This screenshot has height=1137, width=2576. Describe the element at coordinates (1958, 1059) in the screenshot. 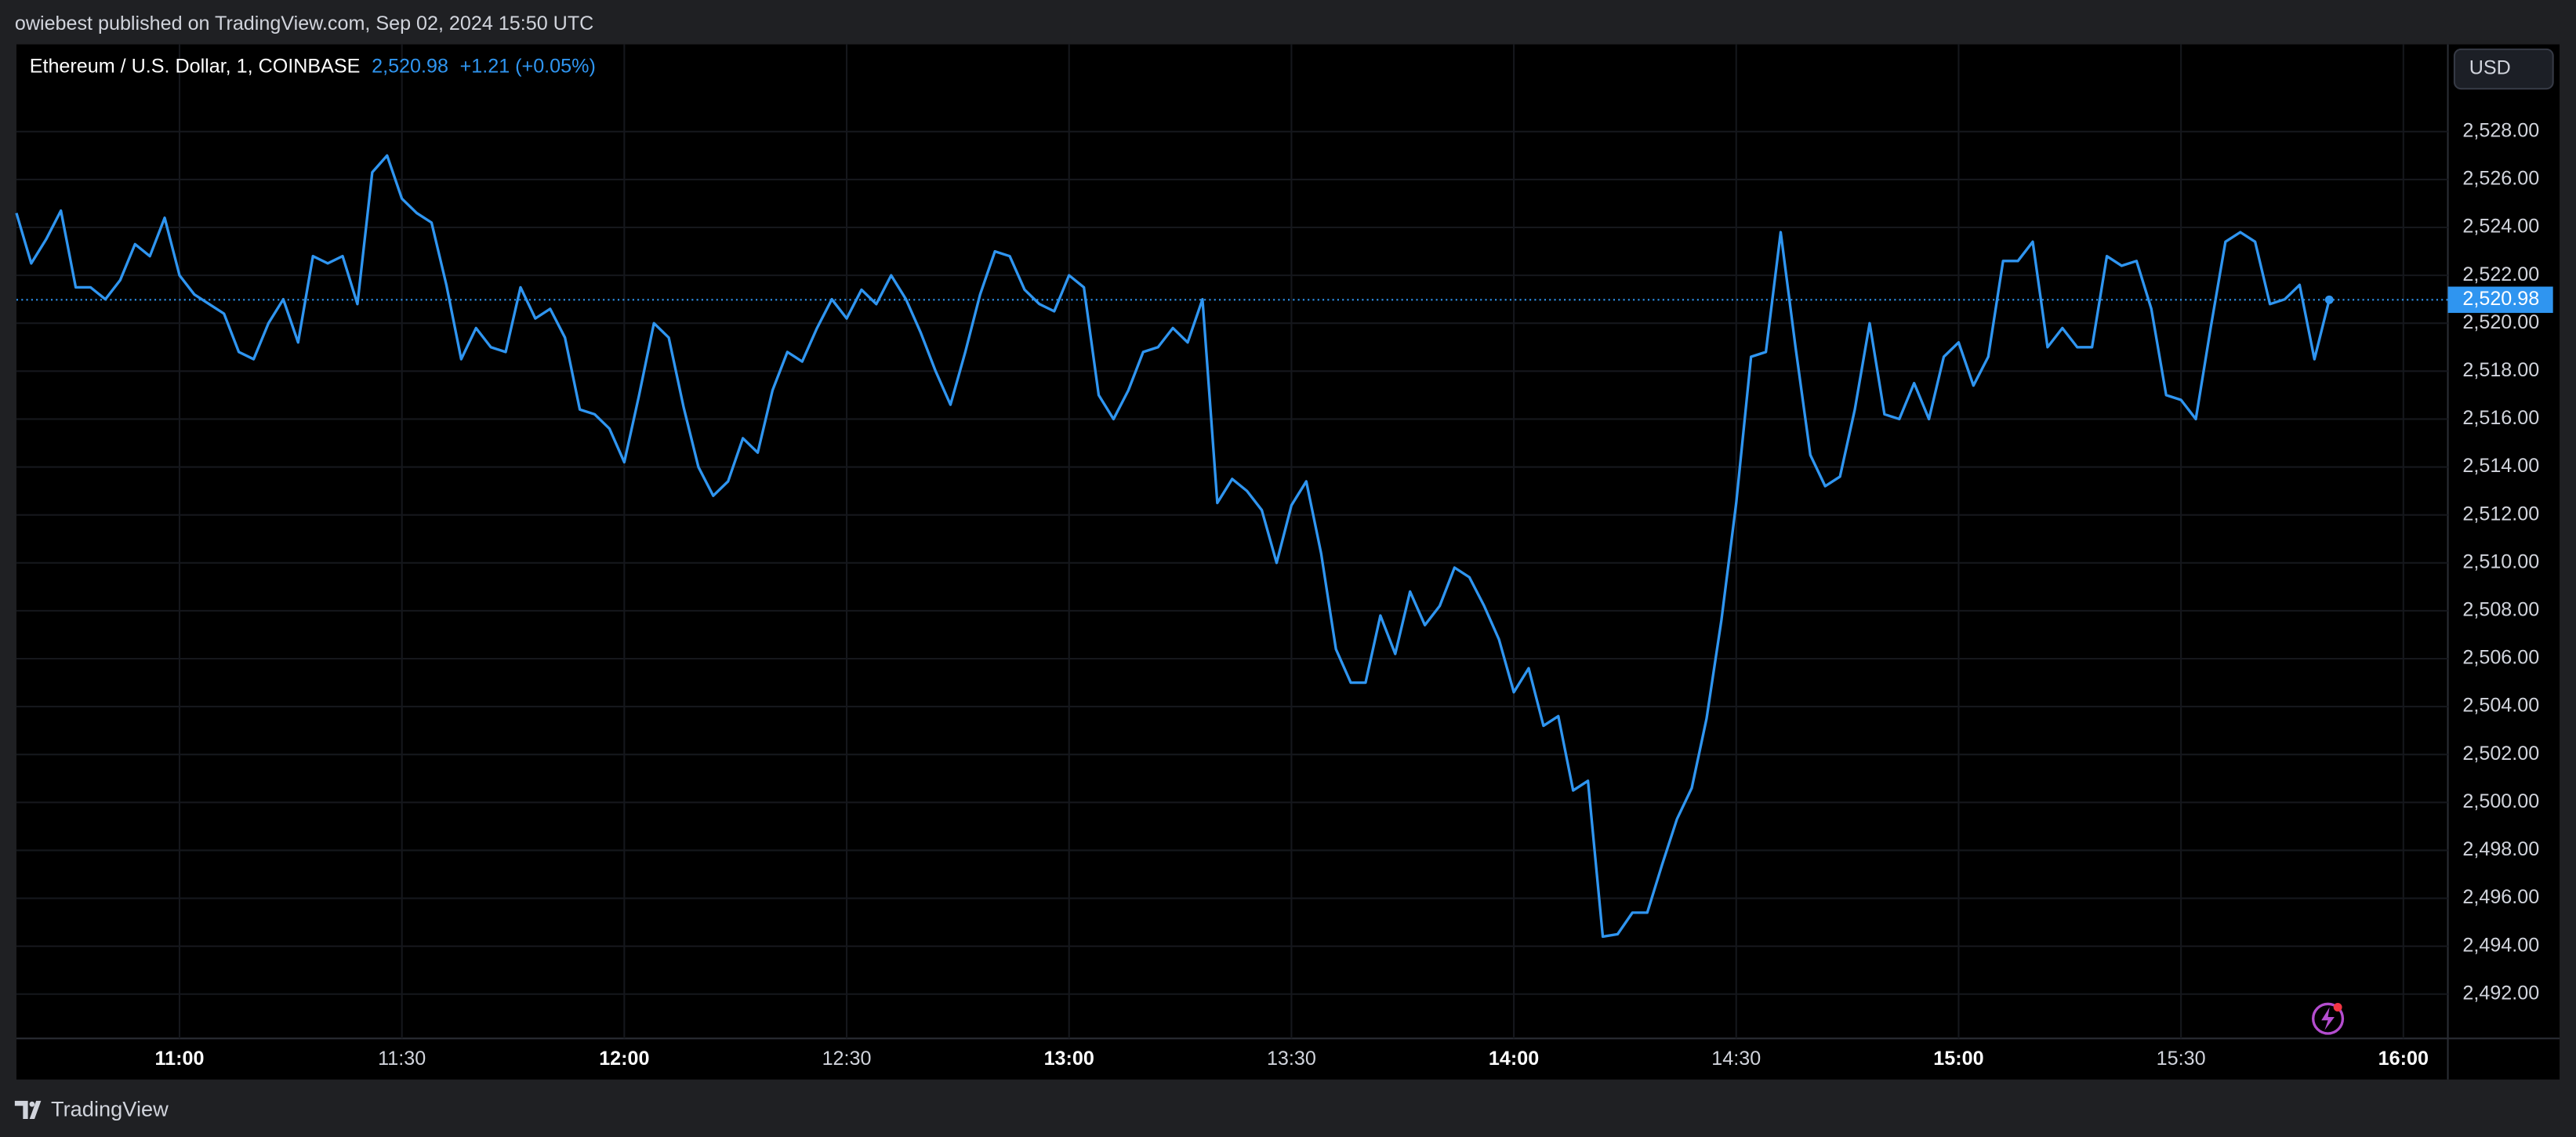

I see `x-tick-label: 15:00` at that location.